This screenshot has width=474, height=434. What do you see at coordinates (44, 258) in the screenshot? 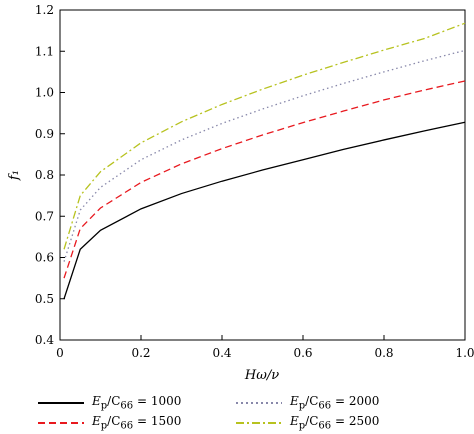
I see `y-tick-label: 0.6` at bounding box center [44, 258].